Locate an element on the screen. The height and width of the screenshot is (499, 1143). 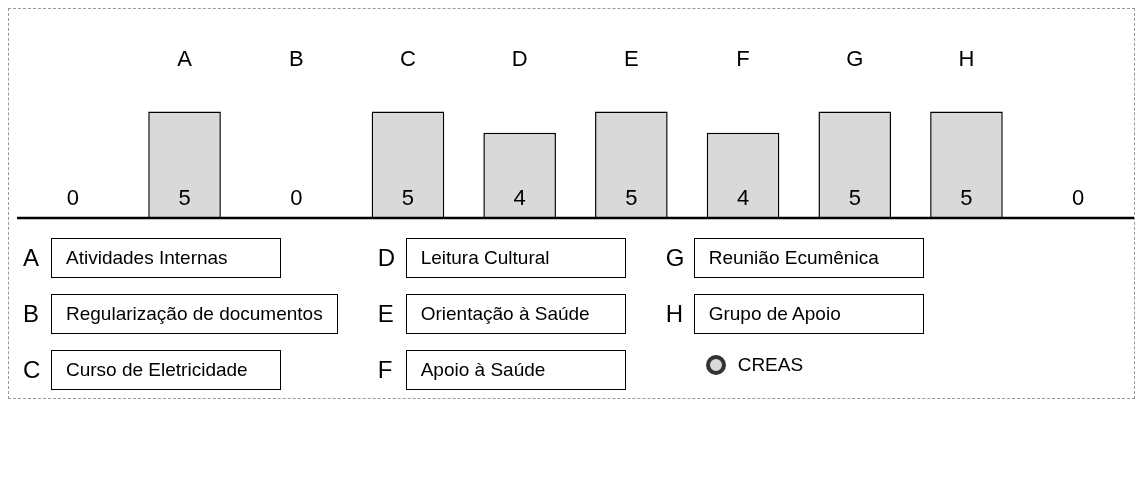
text: Apoio à Saúde is located at coordinates (515, 370).